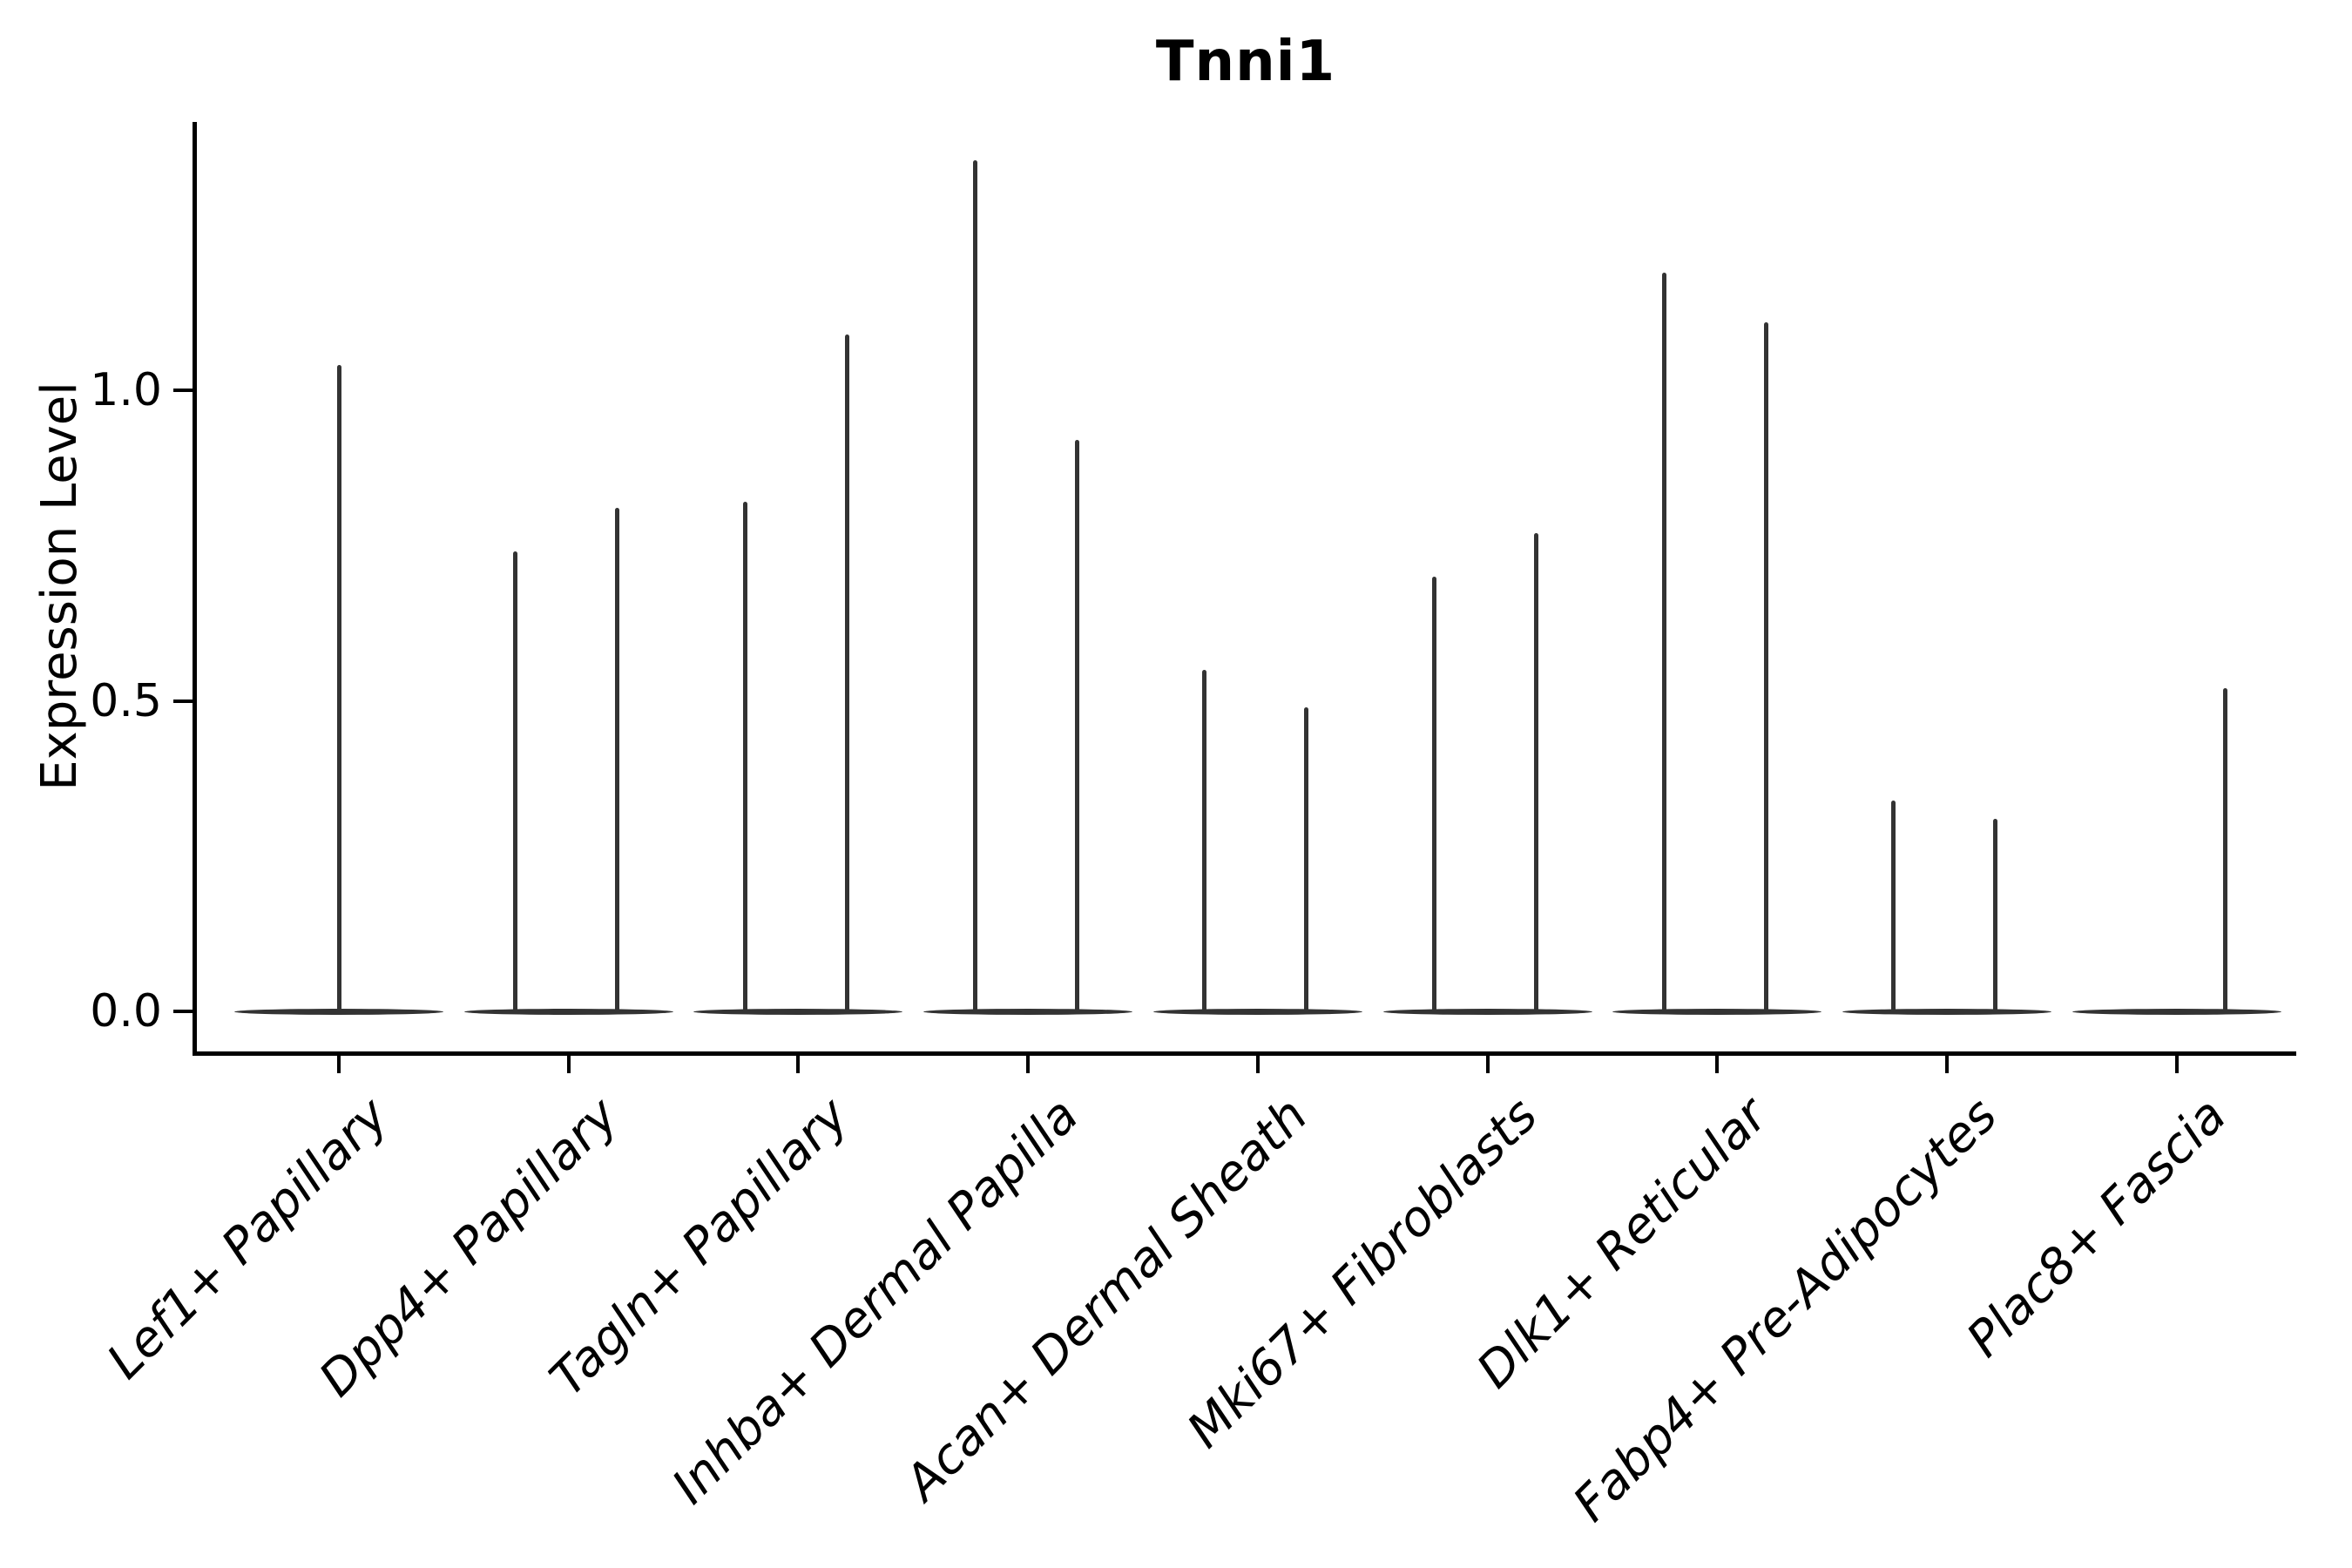 Image resolution: width=2352 pixels, height=1568 pixels. I want to click on y-tick-label: 0.5, so click(126, 700).